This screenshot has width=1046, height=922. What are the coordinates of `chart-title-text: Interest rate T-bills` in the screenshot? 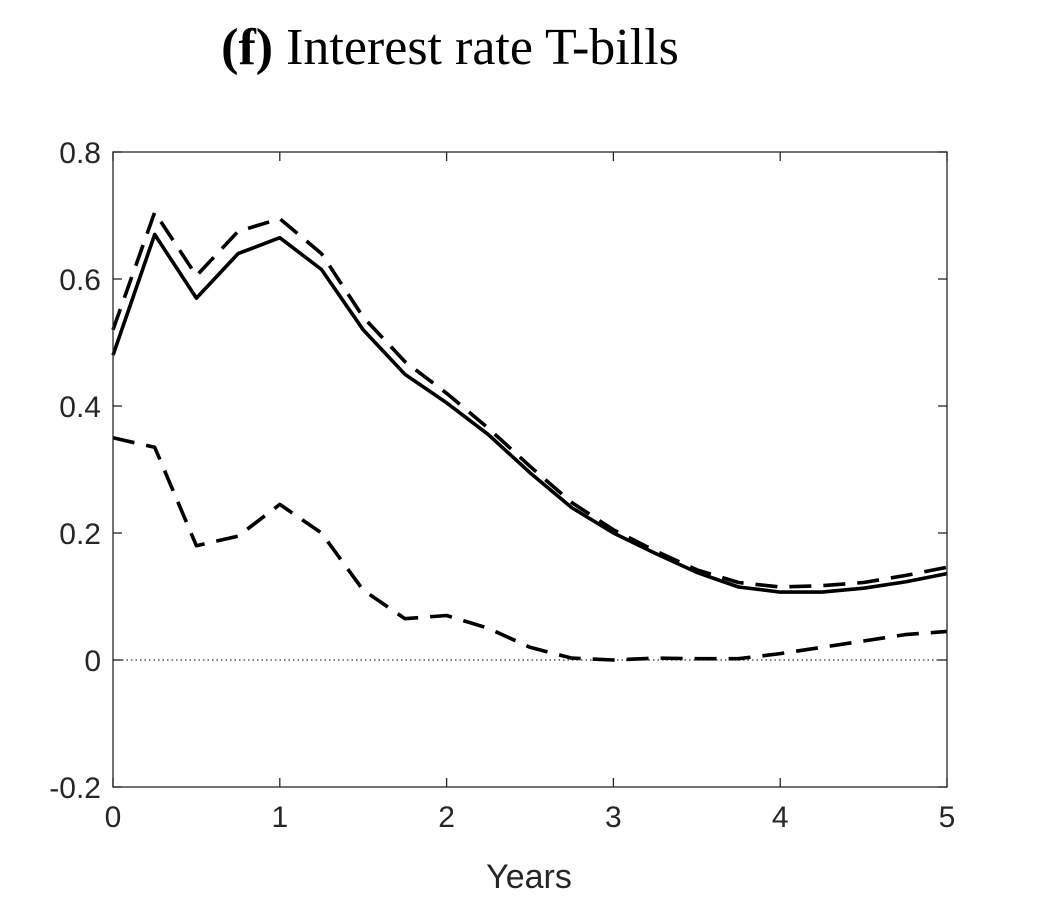 It's located at (482, 47).